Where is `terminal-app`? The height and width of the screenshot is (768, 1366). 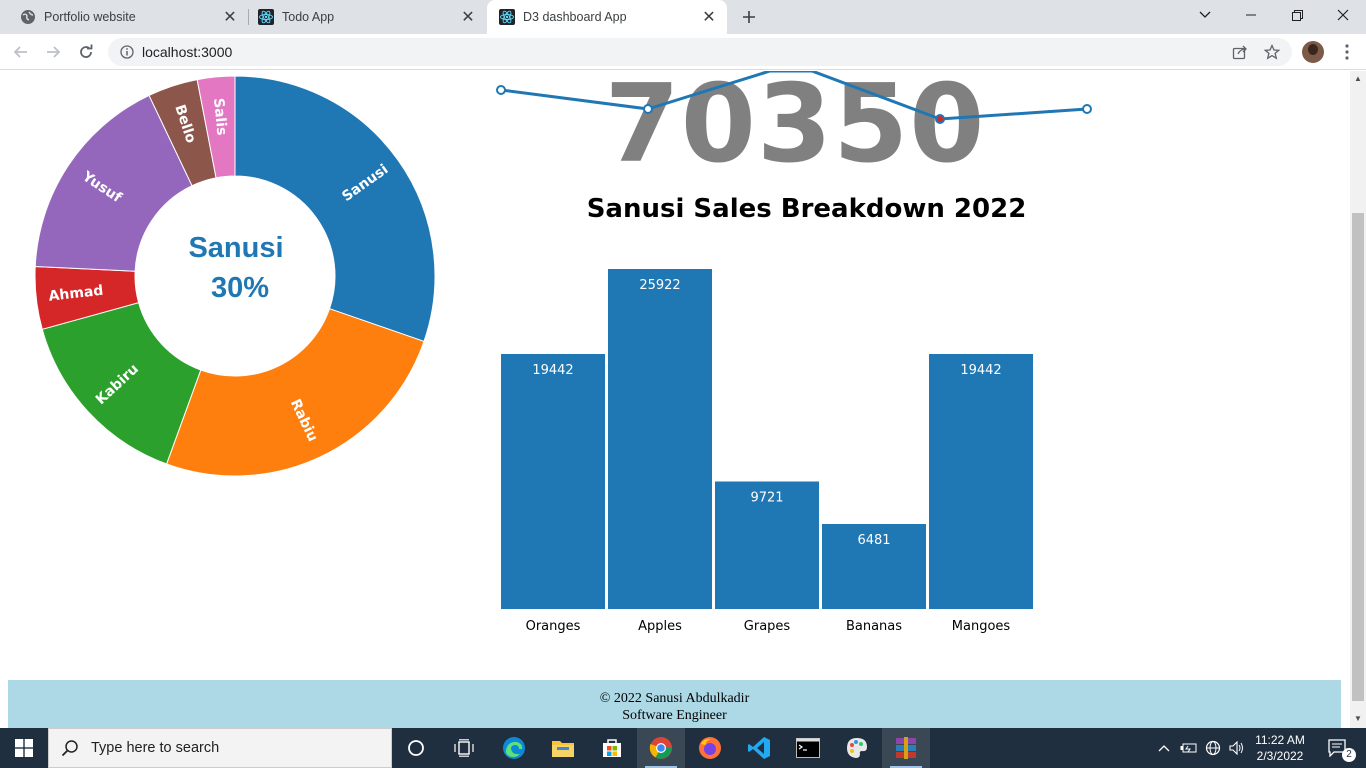 terminal-app is located at coordinates (808, 748).